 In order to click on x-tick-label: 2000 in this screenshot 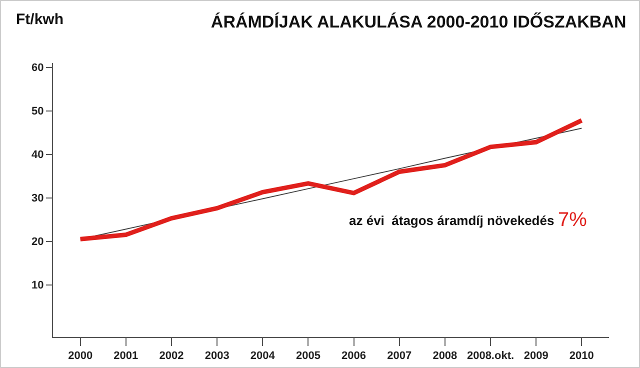, I will do `click(80, 356)`.